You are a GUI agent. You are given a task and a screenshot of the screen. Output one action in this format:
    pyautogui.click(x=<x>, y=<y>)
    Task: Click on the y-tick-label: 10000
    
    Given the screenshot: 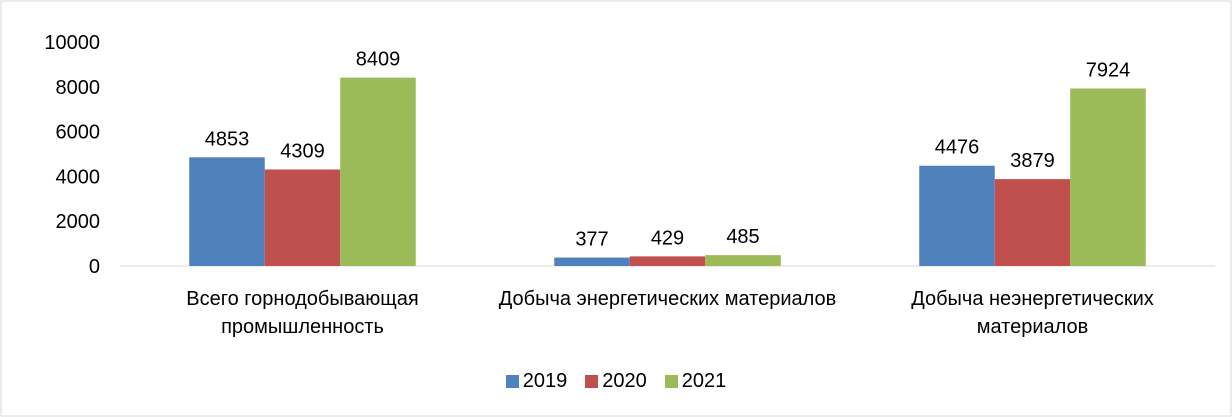 What is the action you would take?
    pyautogui.click(x=72, y=43)
    